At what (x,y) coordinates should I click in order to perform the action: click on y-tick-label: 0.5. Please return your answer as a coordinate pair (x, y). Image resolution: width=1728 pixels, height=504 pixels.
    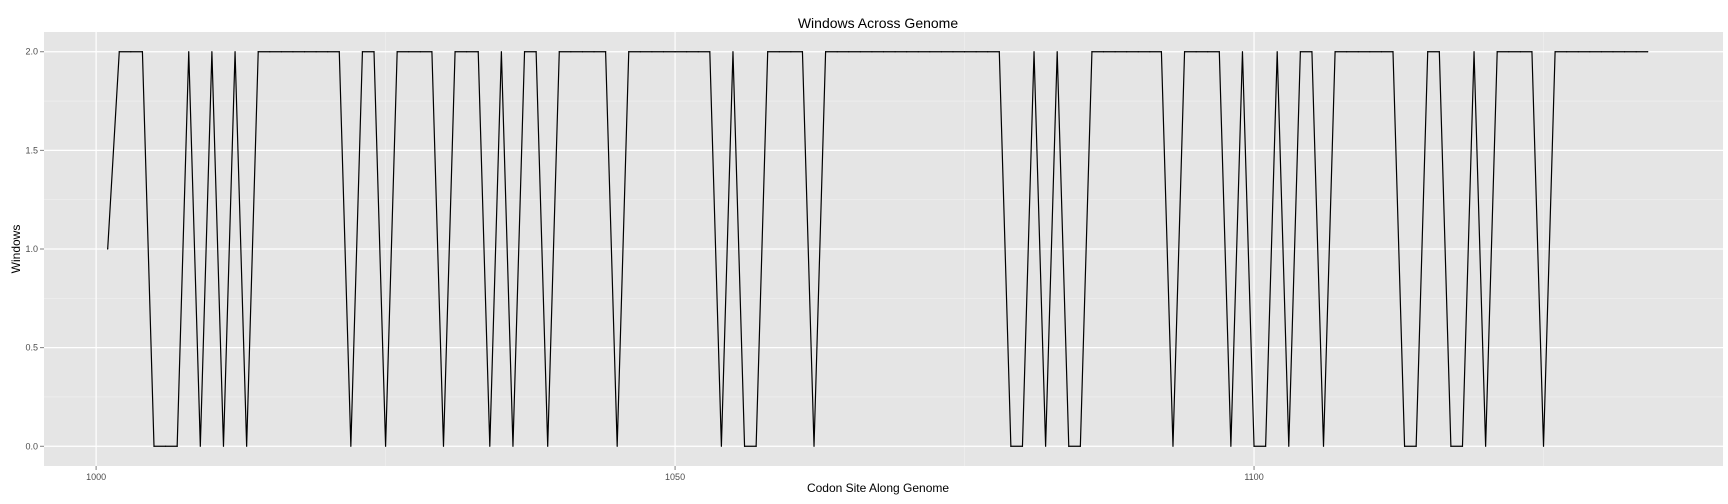
    Looking at the image, I should click on (31, 348).